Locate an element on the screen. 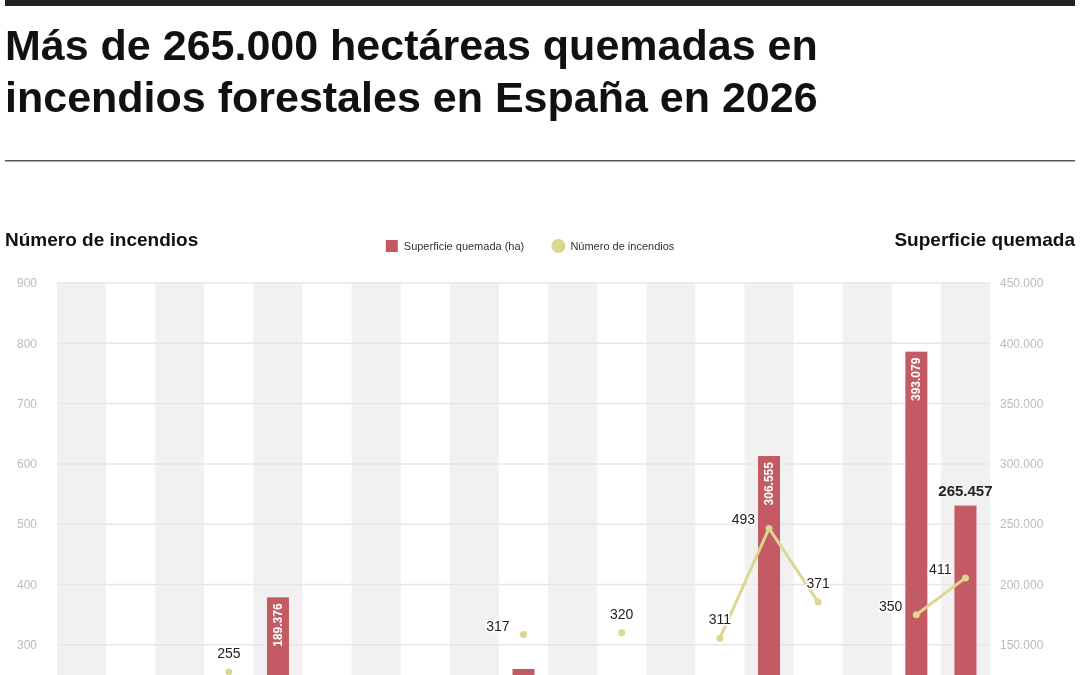 The height and width of the screenshot is (675, 1080). y2-tick-label: 250.000 is located at coordinates (1022, 524).